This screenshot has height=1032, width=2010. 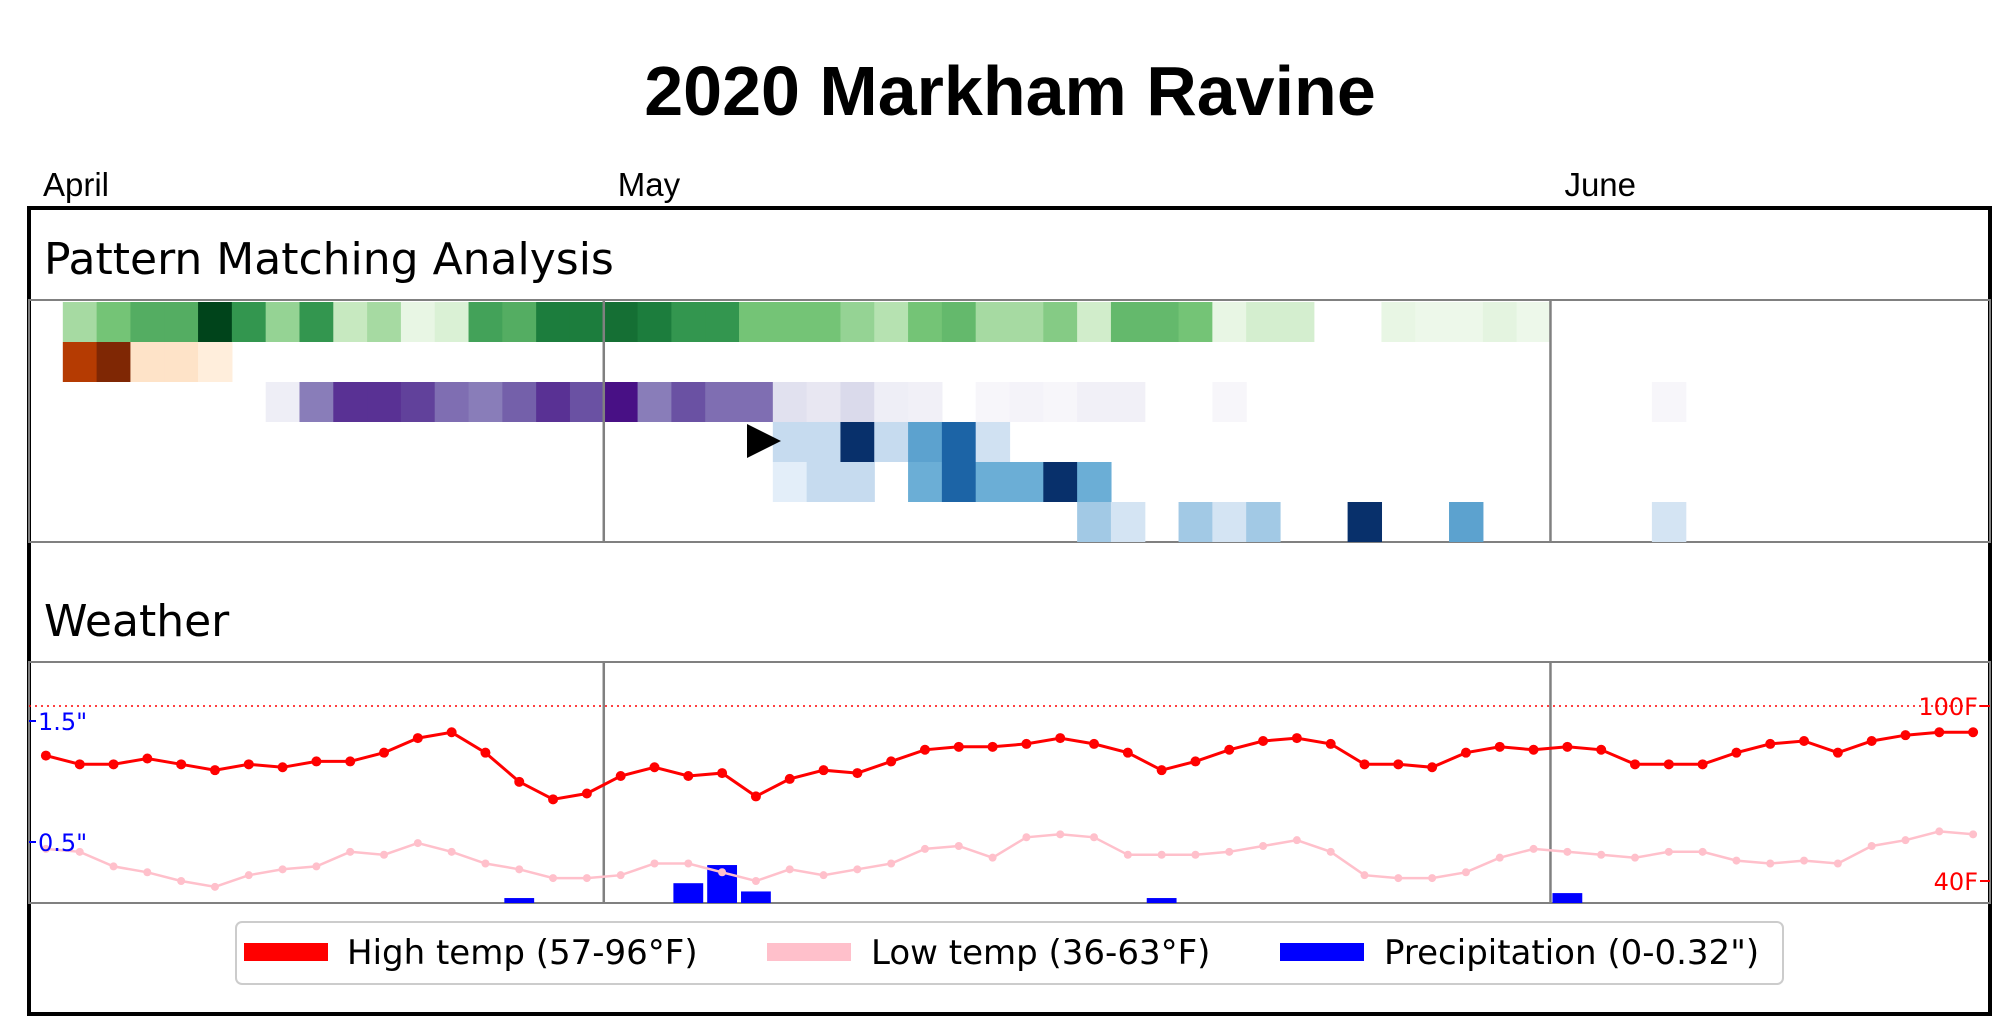 I want to click on heatmap-cell-r0-d42, so click(x=1466, y=322).